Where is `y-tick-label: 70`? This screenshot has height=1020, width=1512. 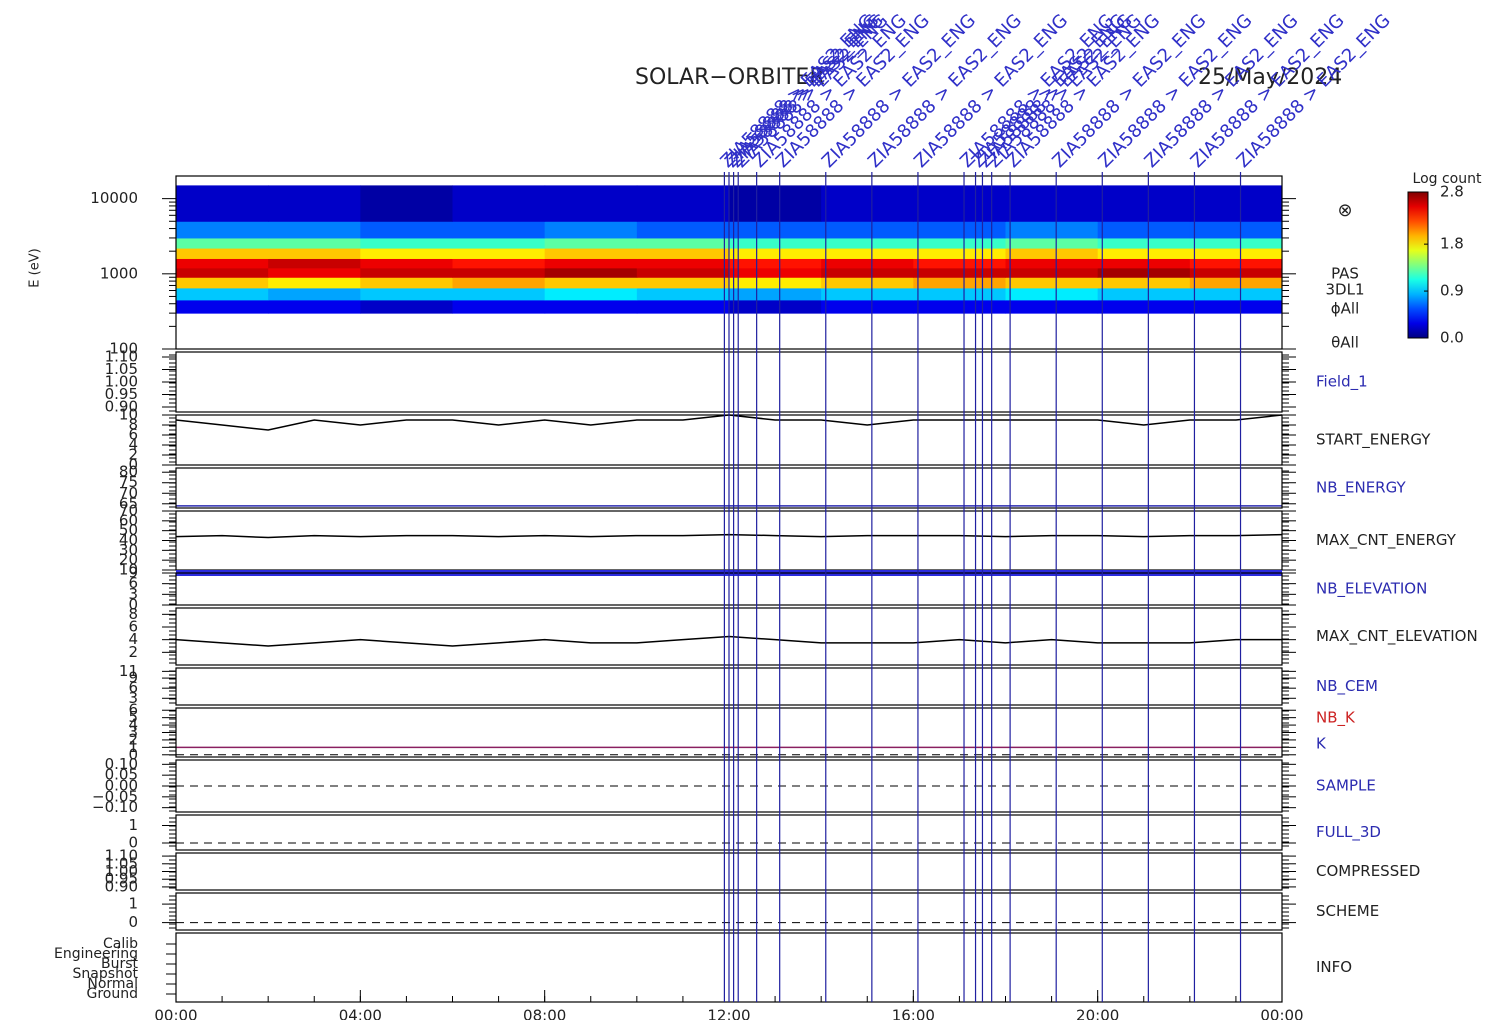
y-tick-label: 70 is located at coordinates (128, 511).